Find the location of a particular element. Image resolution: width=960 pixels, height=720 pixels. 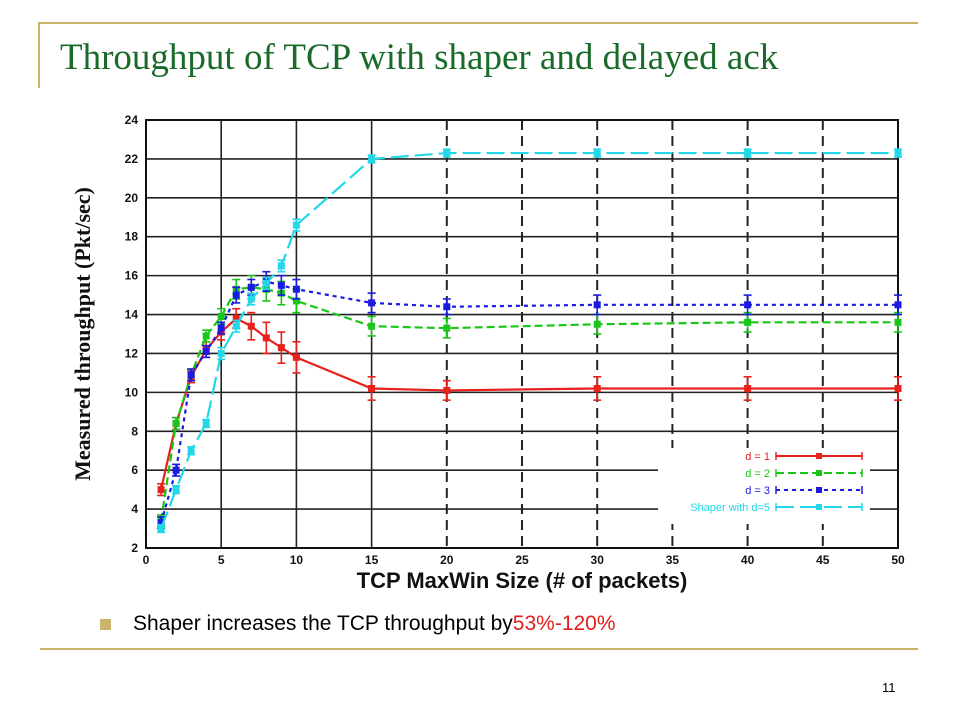

x-tick-label: 40 is located at coordinates (748, 560).